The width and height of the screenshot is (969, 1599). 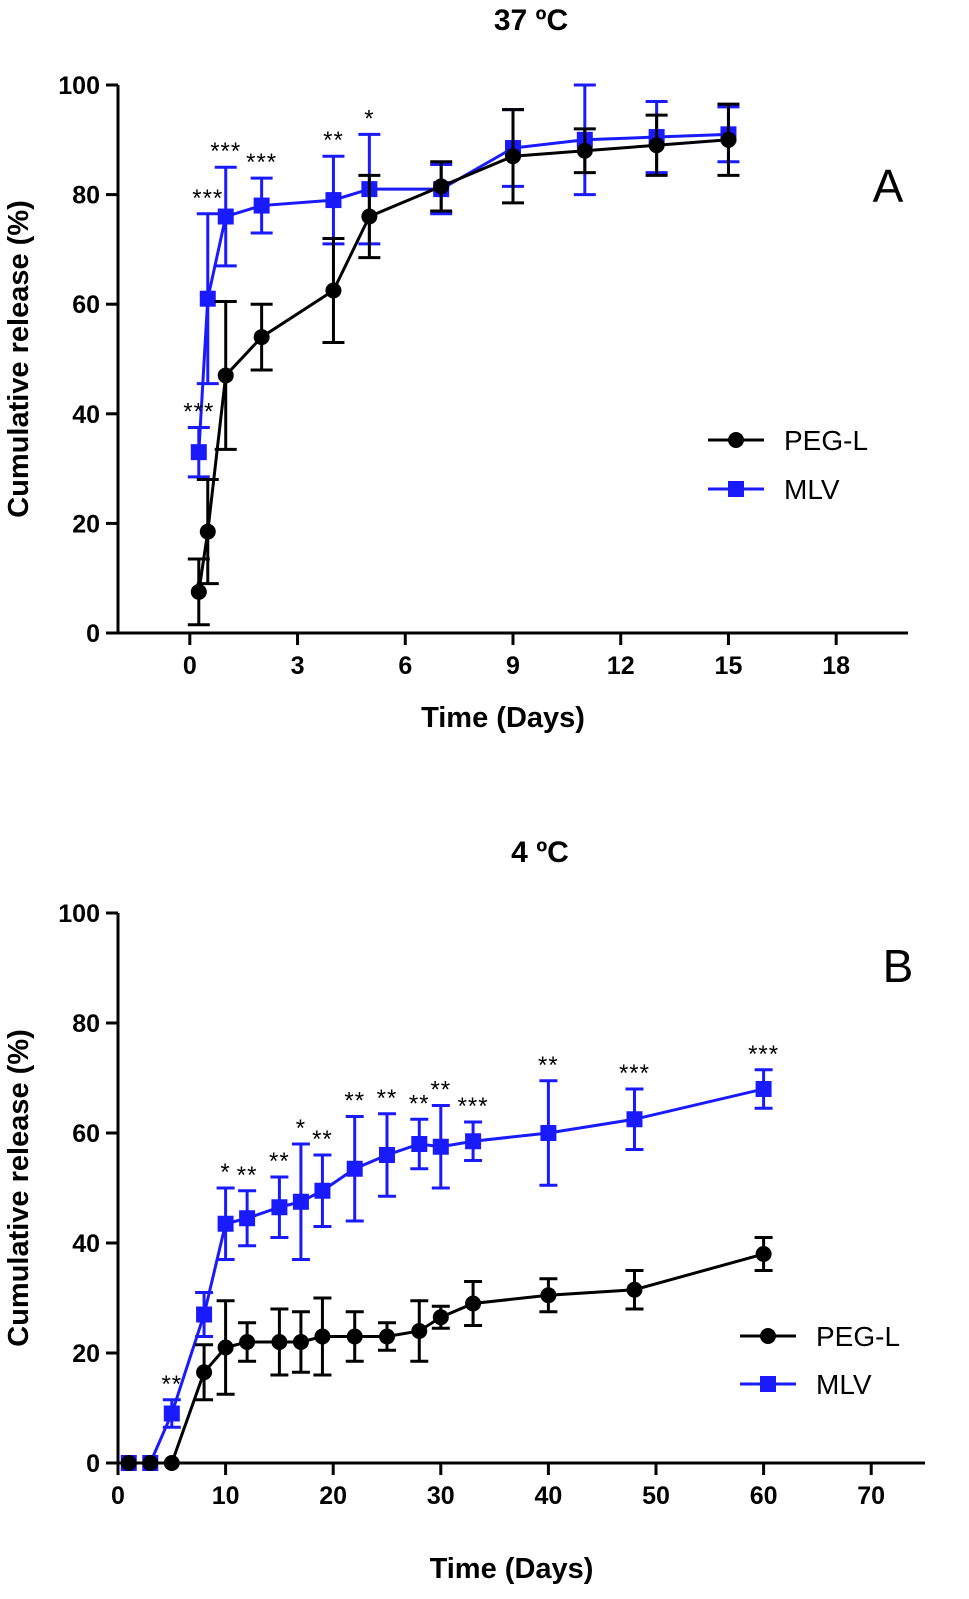 I want to click on x-tick-label: 18, so click(x=836, y=666).